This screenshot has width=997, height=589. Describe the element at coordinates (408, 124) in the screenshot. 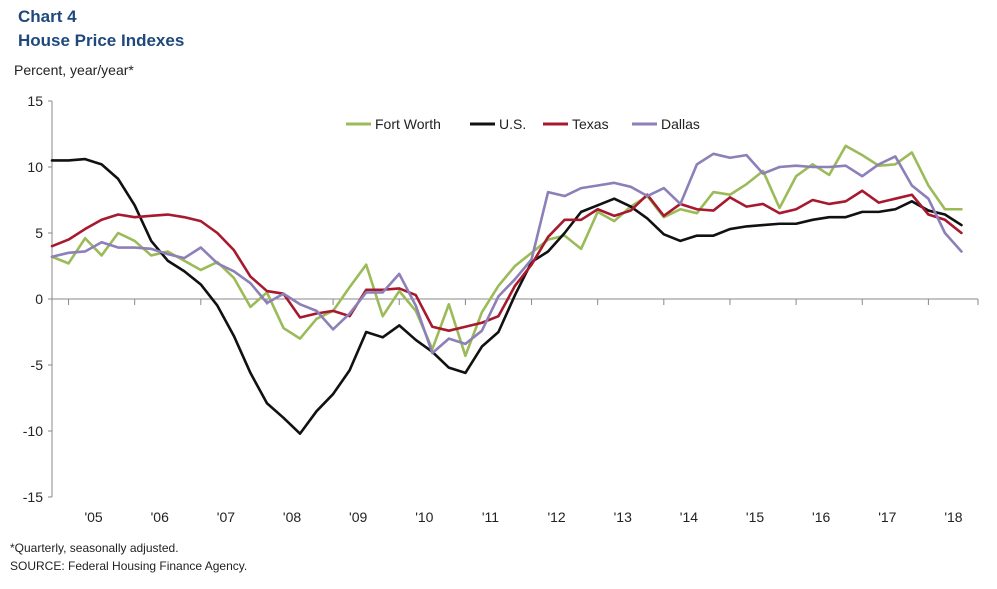

I see `legend-label: Fort Worth` at that location.